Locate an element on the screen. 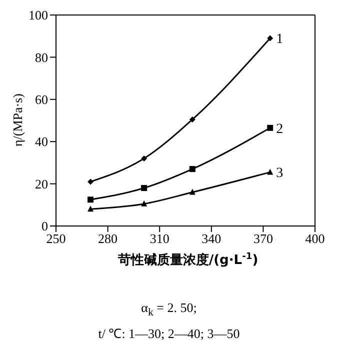  x-tick-label: 370 is located at coordinates (263, 238).